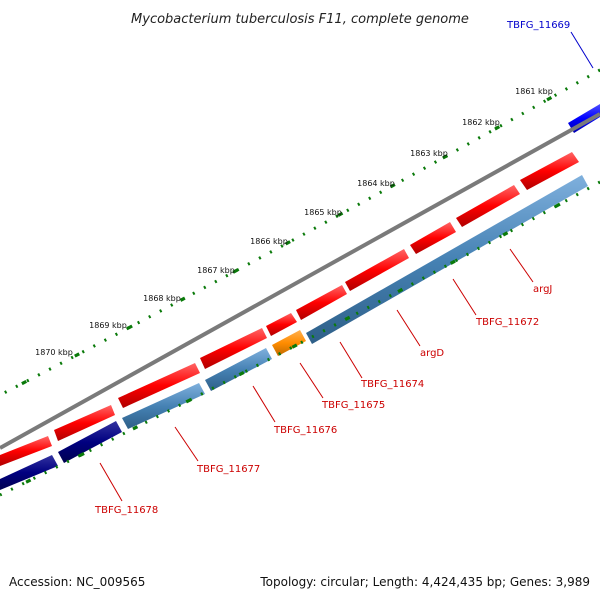 The height and width of the screenshot is (600, 600). Describe the element at coordinates (77, 582) in the screenshot. I see `accession-text: Accession: NC_009565` at that location.